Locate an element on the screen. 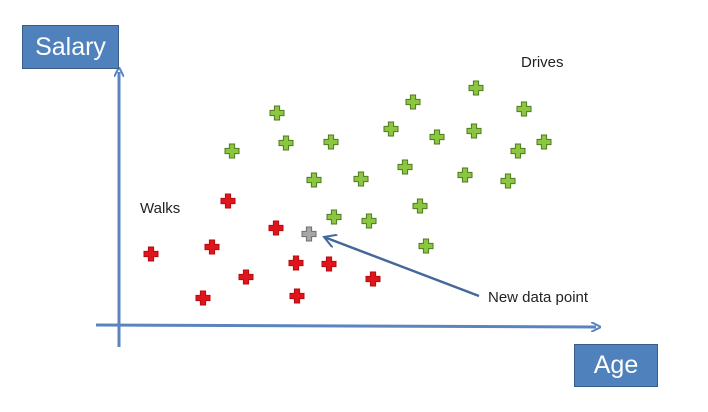 The width and height of the screenshot is (708, 412). x-axis is located at coordinates (345, 326).